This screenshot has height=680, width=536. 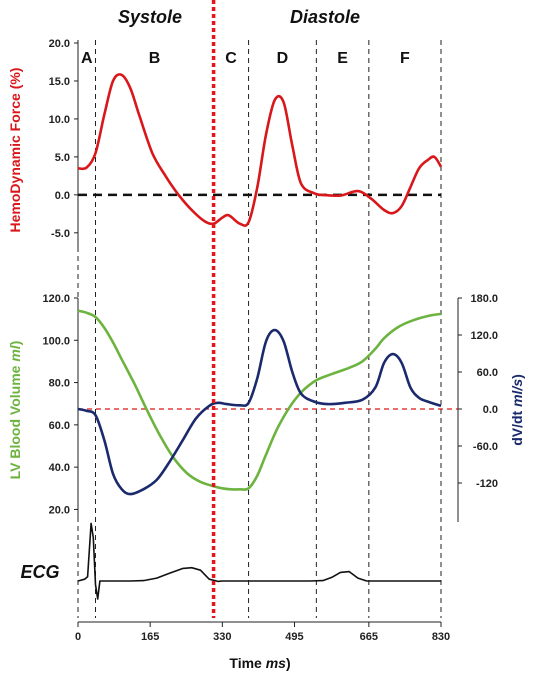 I want to click on time-x-tick-label: 495, so click(x=294, y=637).